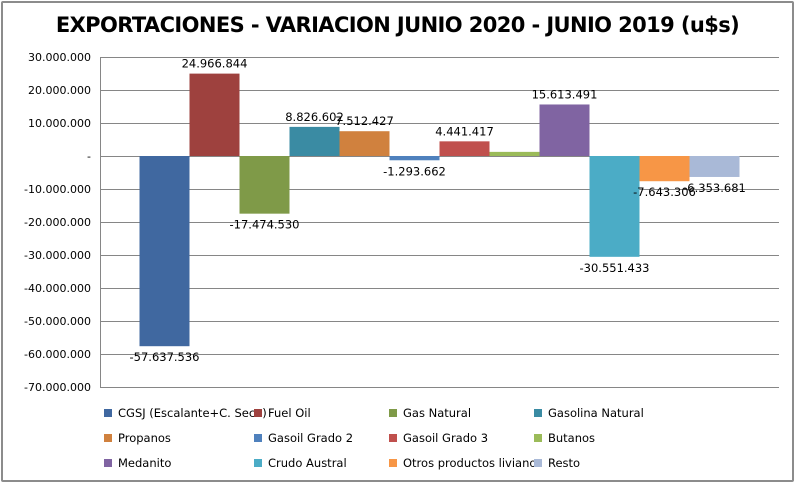 This screenshot has width=795, height=483. I want to click on y-tick-label: -50.000.000, so click(57, 321).